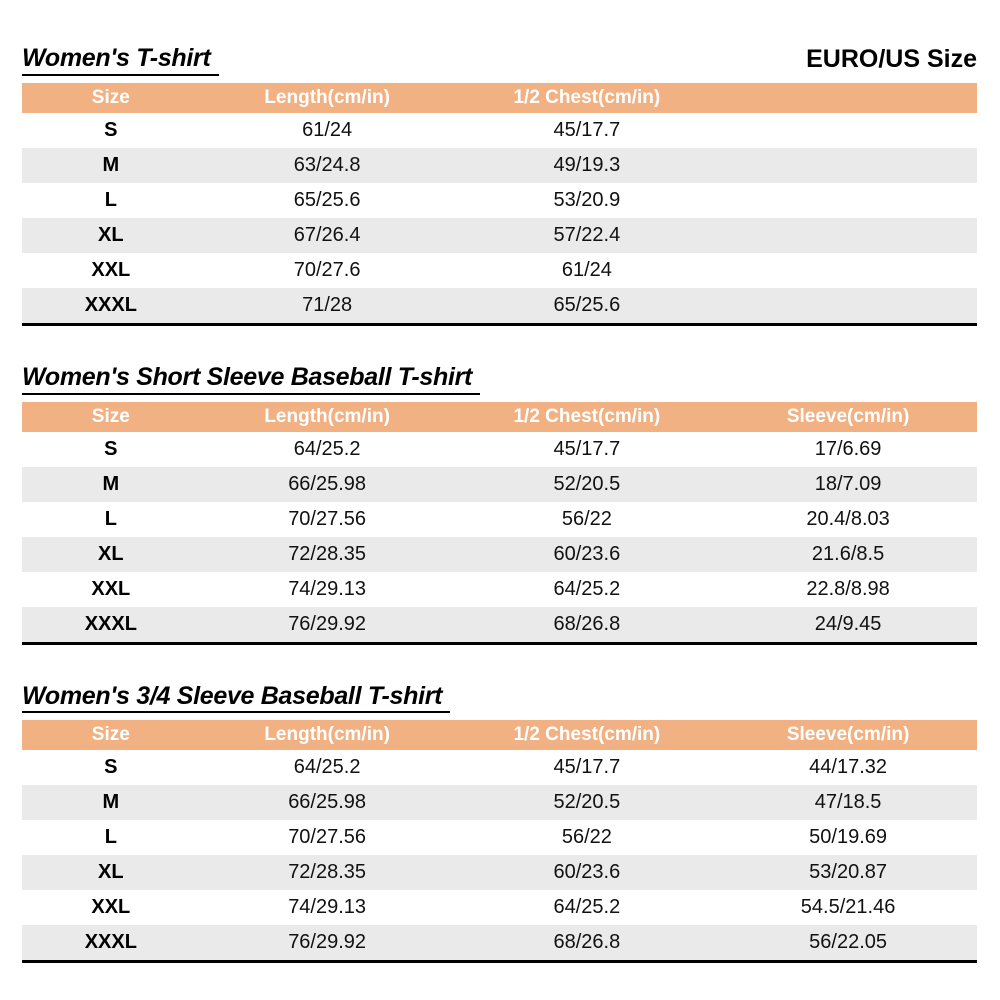 The height and width of the screenshot is (1000, 1000). I want to click on table-row: M 66/25.98 52/20.5 47/18.5, so click(499, 803).